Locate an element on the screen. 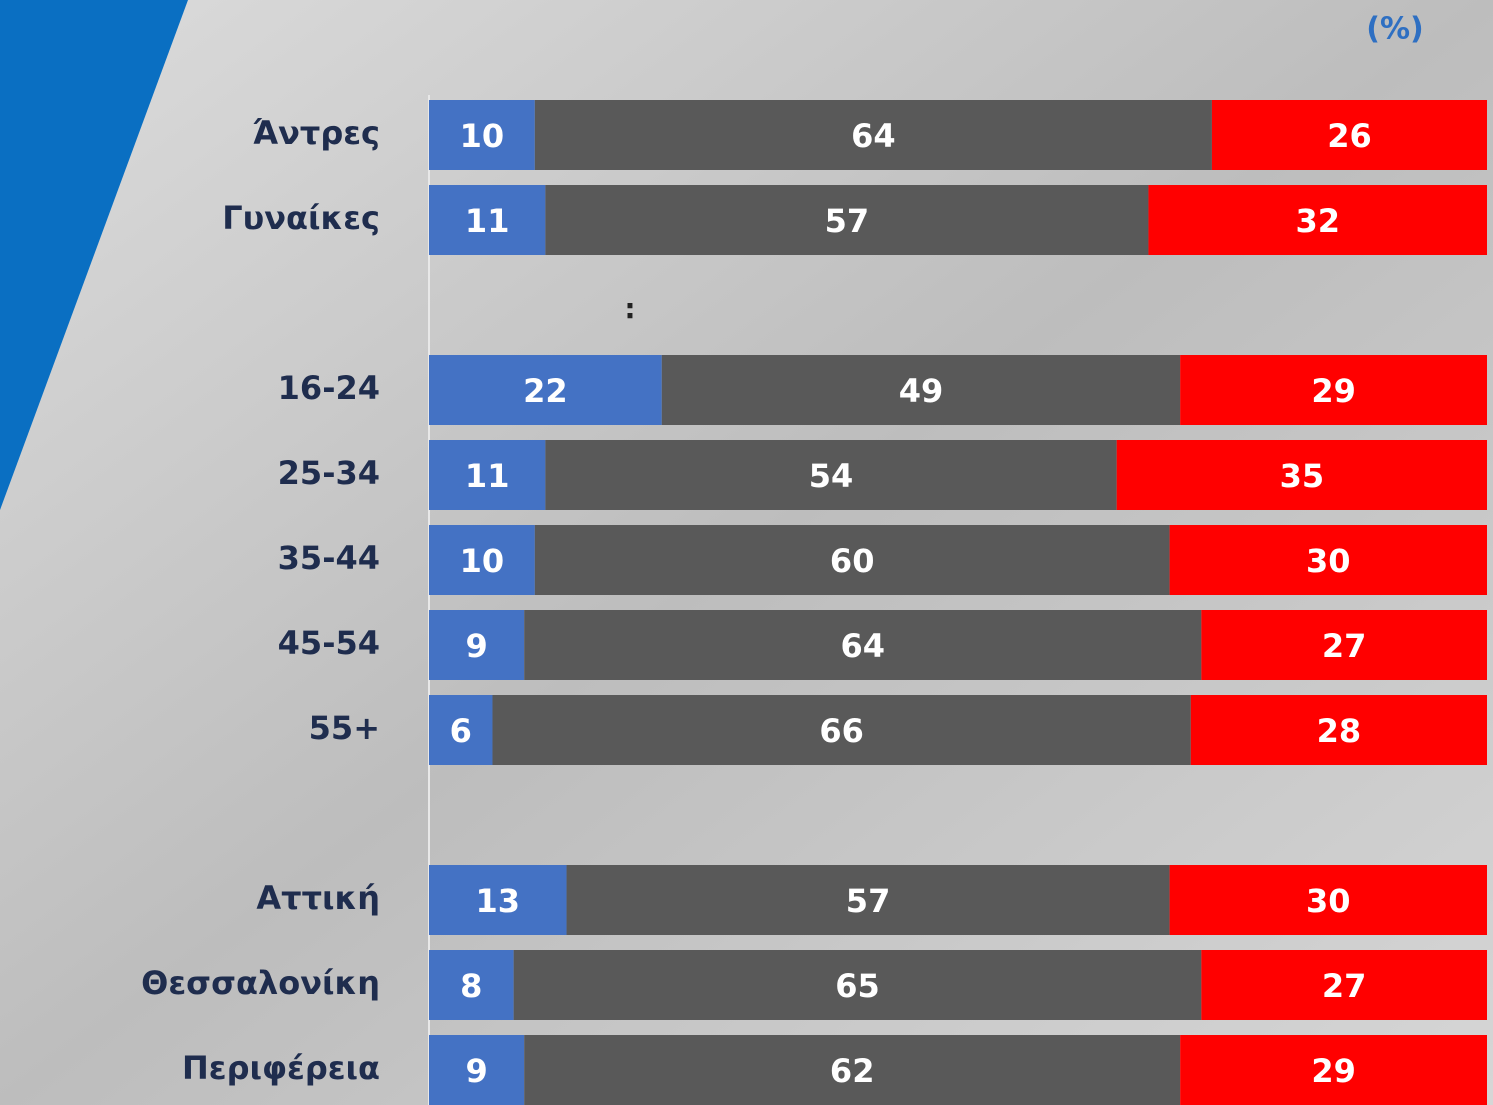  value-label: 35 is located at coordinates (1302, 476).